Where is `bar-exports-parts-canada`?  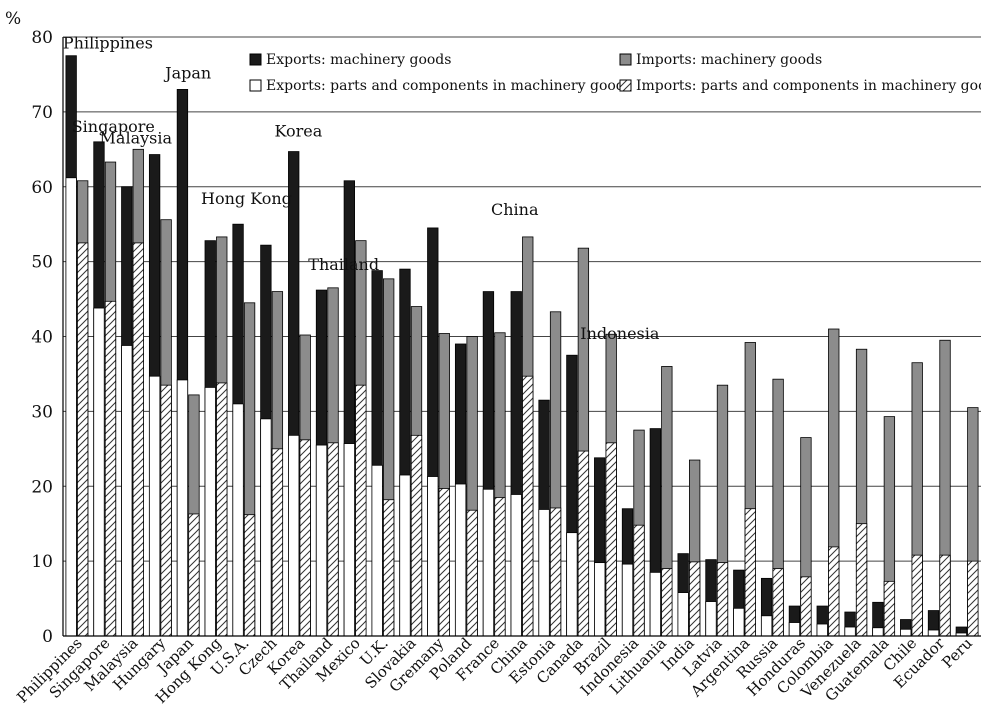 bar-exports-parts-canada is located at coordinates (572, 584).